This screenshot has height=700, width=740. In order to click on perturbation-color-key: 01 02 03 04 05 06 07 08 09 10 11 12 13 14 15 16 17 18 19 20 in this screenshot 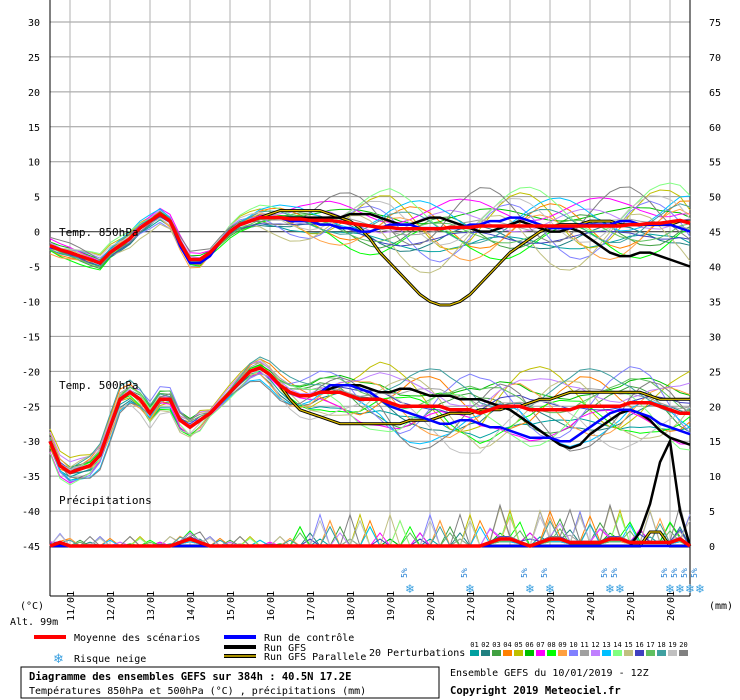, I will do `click(579, 648)`.